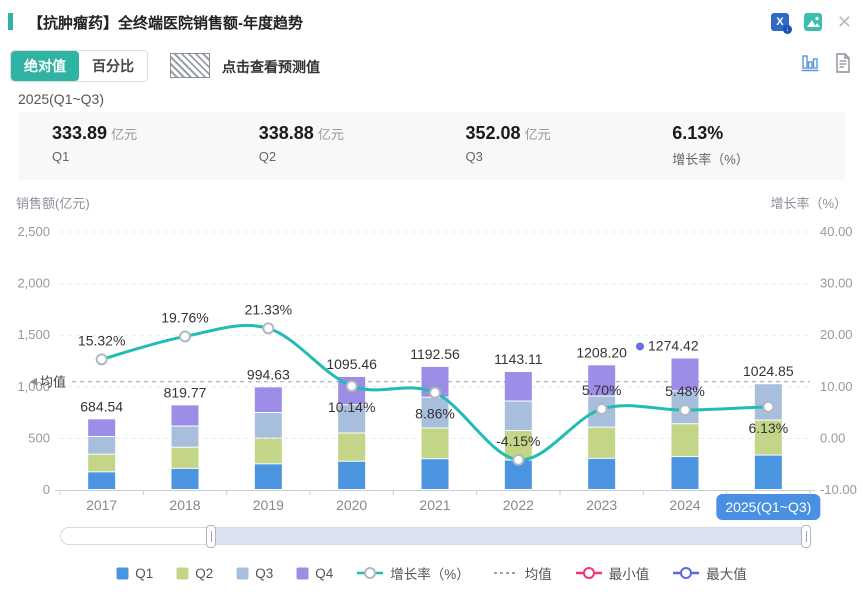 The height and width of the screenshot is (601, 863). I want to click on growth-point-2018, so click(185, 336).